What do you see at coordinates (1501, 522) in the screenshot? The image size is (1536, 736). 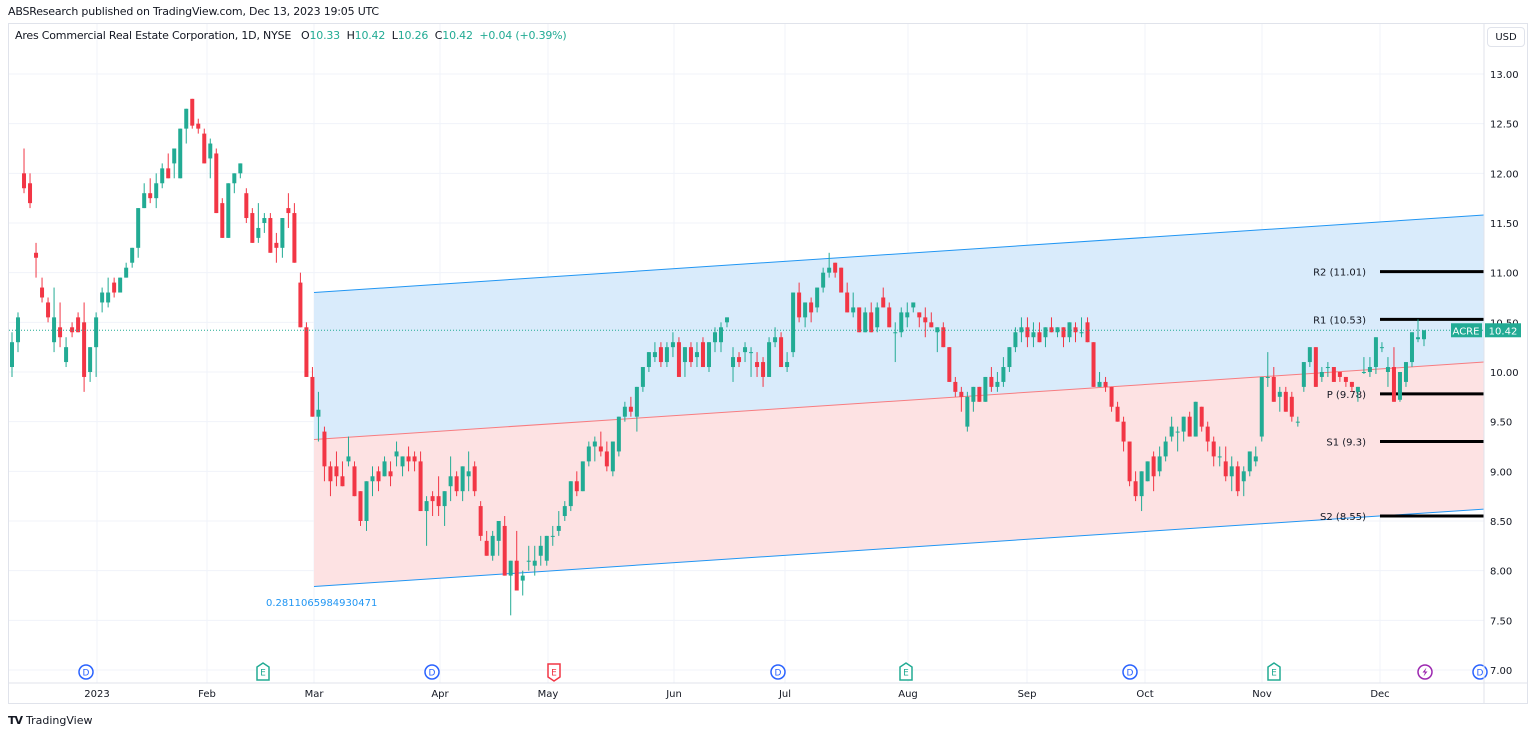 I see `y-tick-label: 8.50` at bounding box center [1501, 522].